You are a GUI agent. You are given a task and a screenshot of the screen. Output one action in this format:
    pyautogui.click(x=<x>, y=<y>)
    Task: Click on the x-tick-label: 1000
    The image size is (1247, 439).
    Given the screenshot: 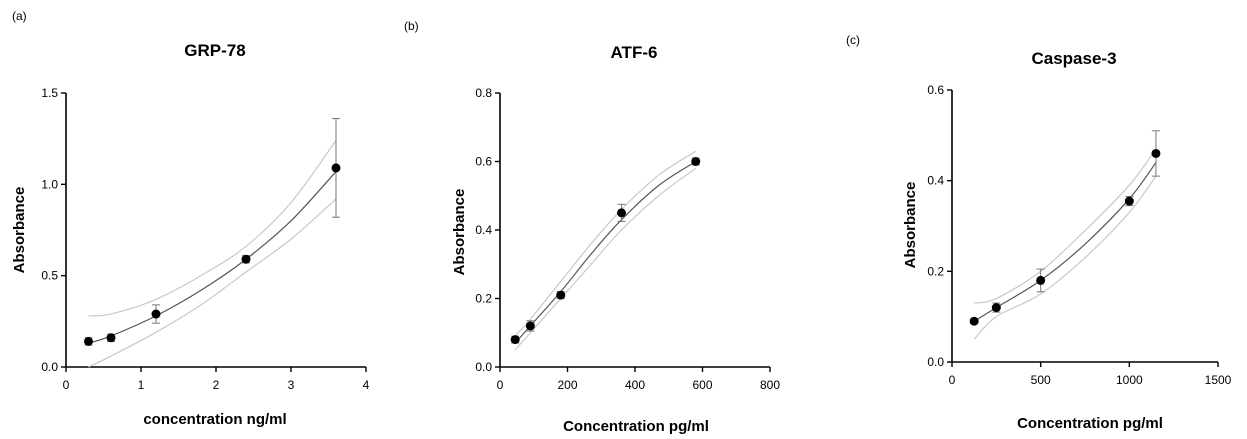 What is the action you would take?
    pyautogui.click(x=1129, y=380)
    